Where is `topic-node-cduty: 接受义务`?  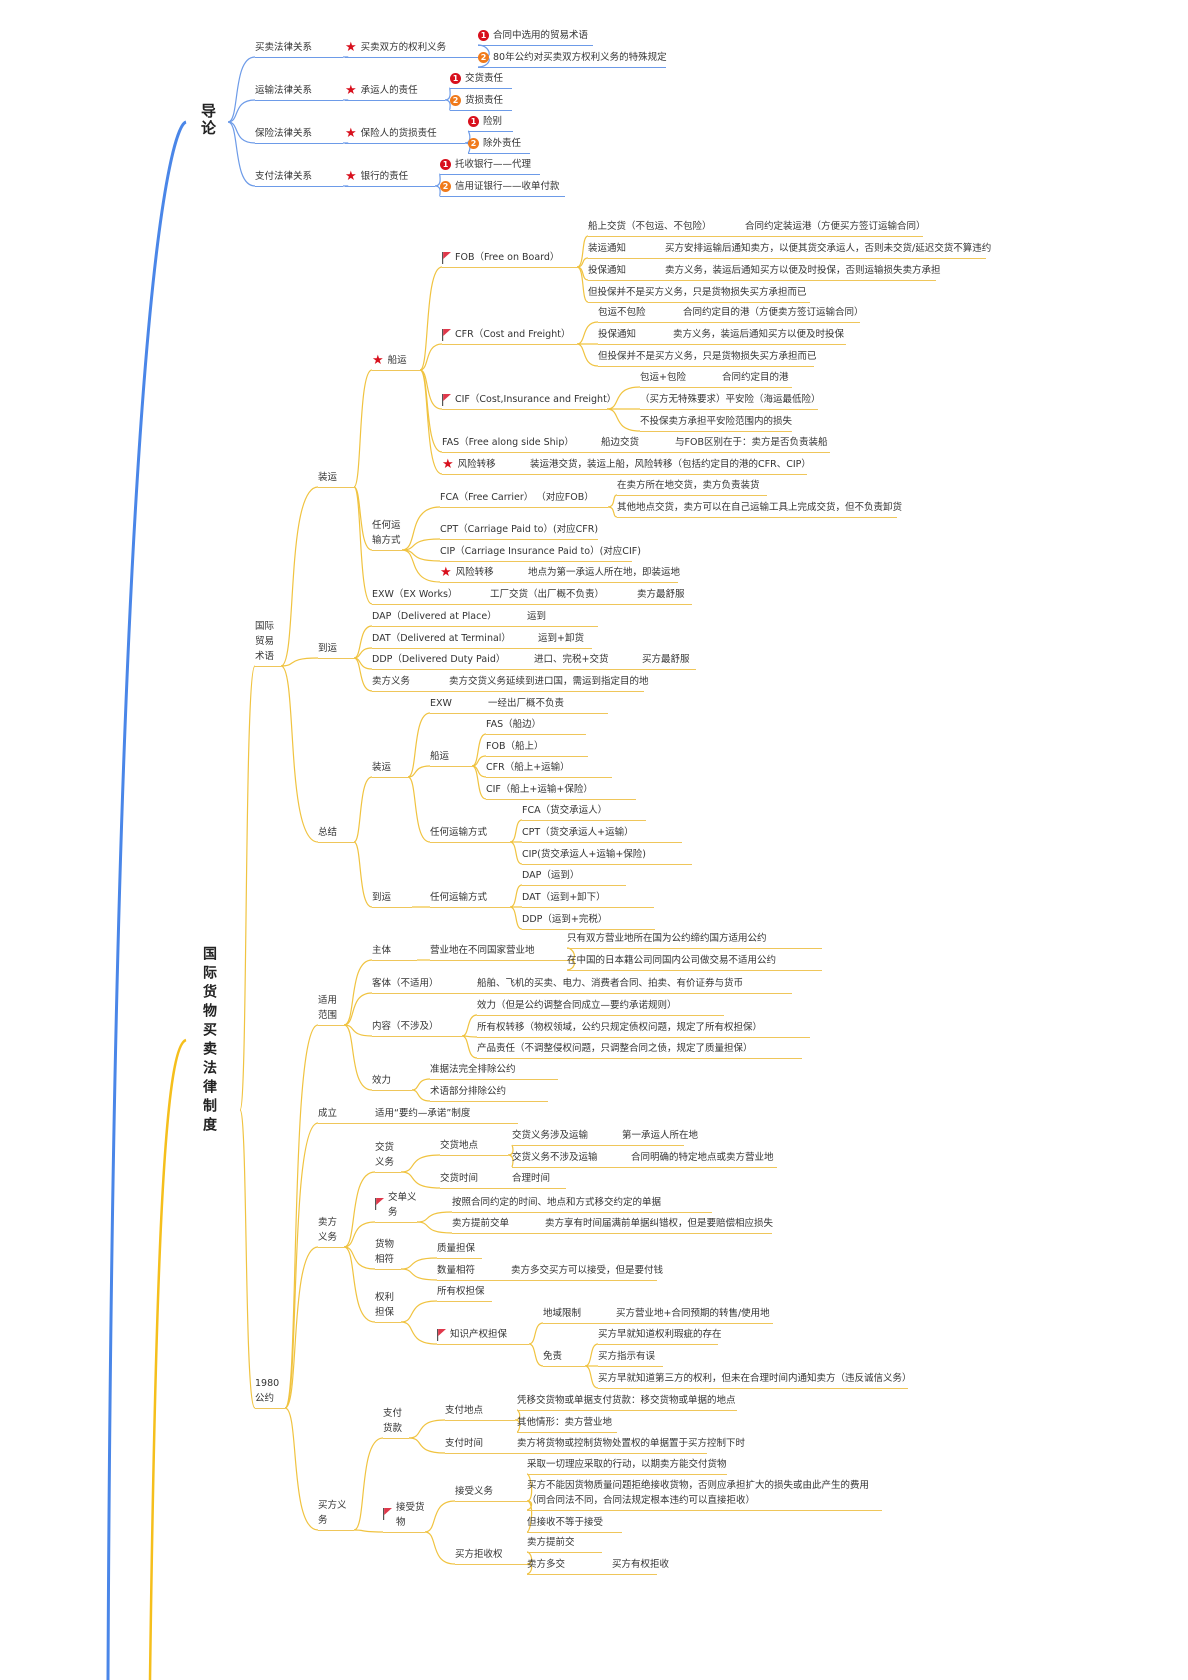 topic-node-cduty: 接受义务 is located at coordinates (491, 1493).